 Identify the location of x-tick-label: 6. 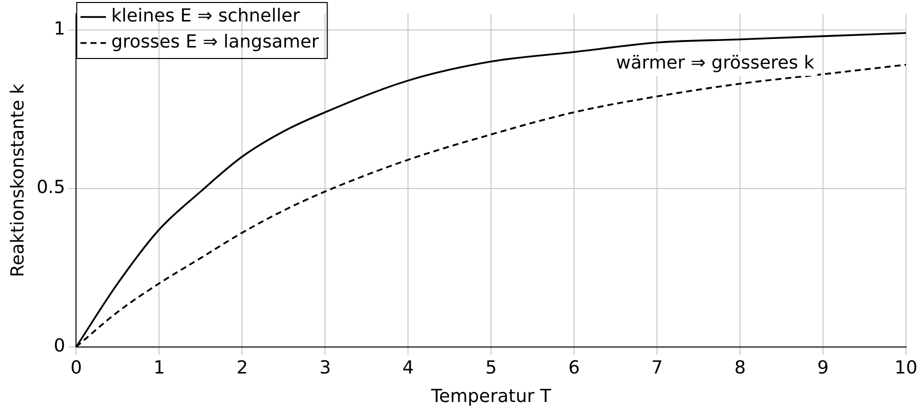
(574, 367).